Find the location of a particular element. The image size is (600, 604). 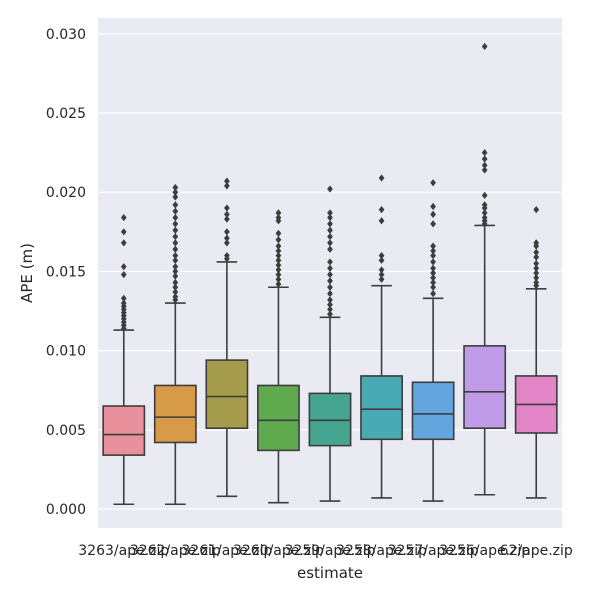

x-tick-label: 3256/ape.zip is located at coordinates (484, 551).